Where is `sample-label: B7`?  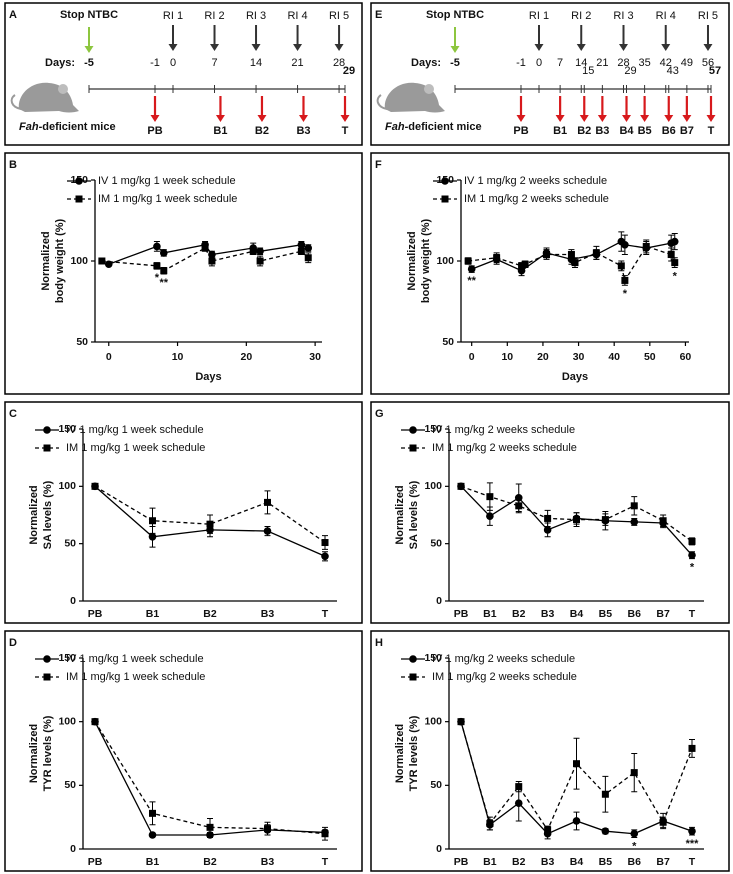 sample-label: B7 is located at coordinates (687, 131).